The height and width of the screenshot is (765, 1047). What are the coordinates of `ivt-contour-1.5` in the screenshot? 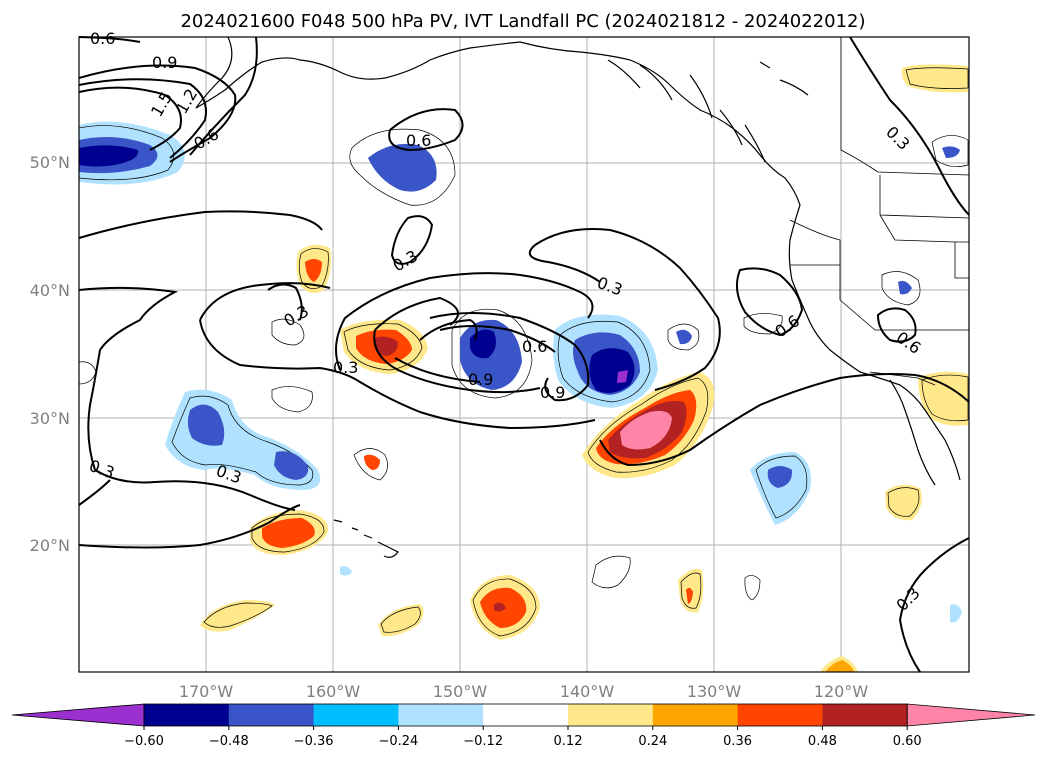 It's located at (130, 118).